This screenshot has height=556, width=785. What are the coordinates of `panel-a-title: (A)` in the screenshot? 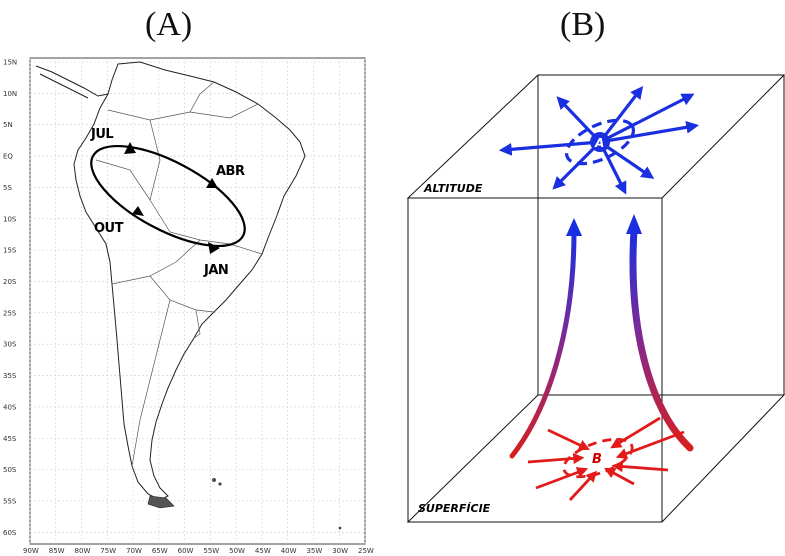 It's located at (169, 24).